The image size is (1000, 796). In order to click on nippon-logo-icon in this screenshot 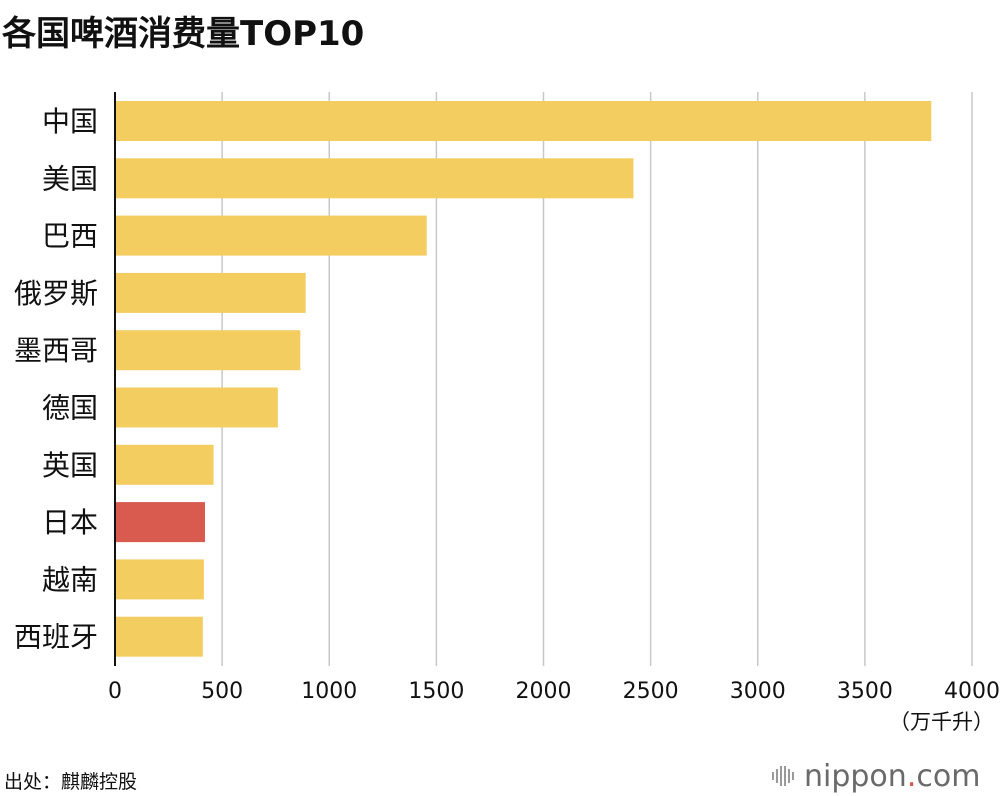, I will do `click(783, 776)`.